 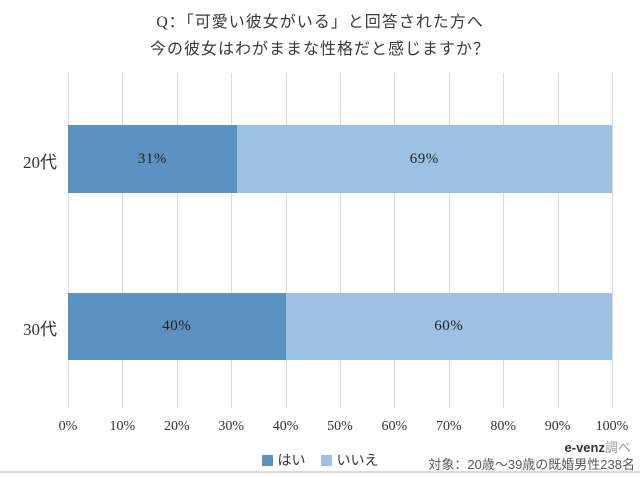 I want to click on category-label-30s: 30代, so click(x=40, y=329).